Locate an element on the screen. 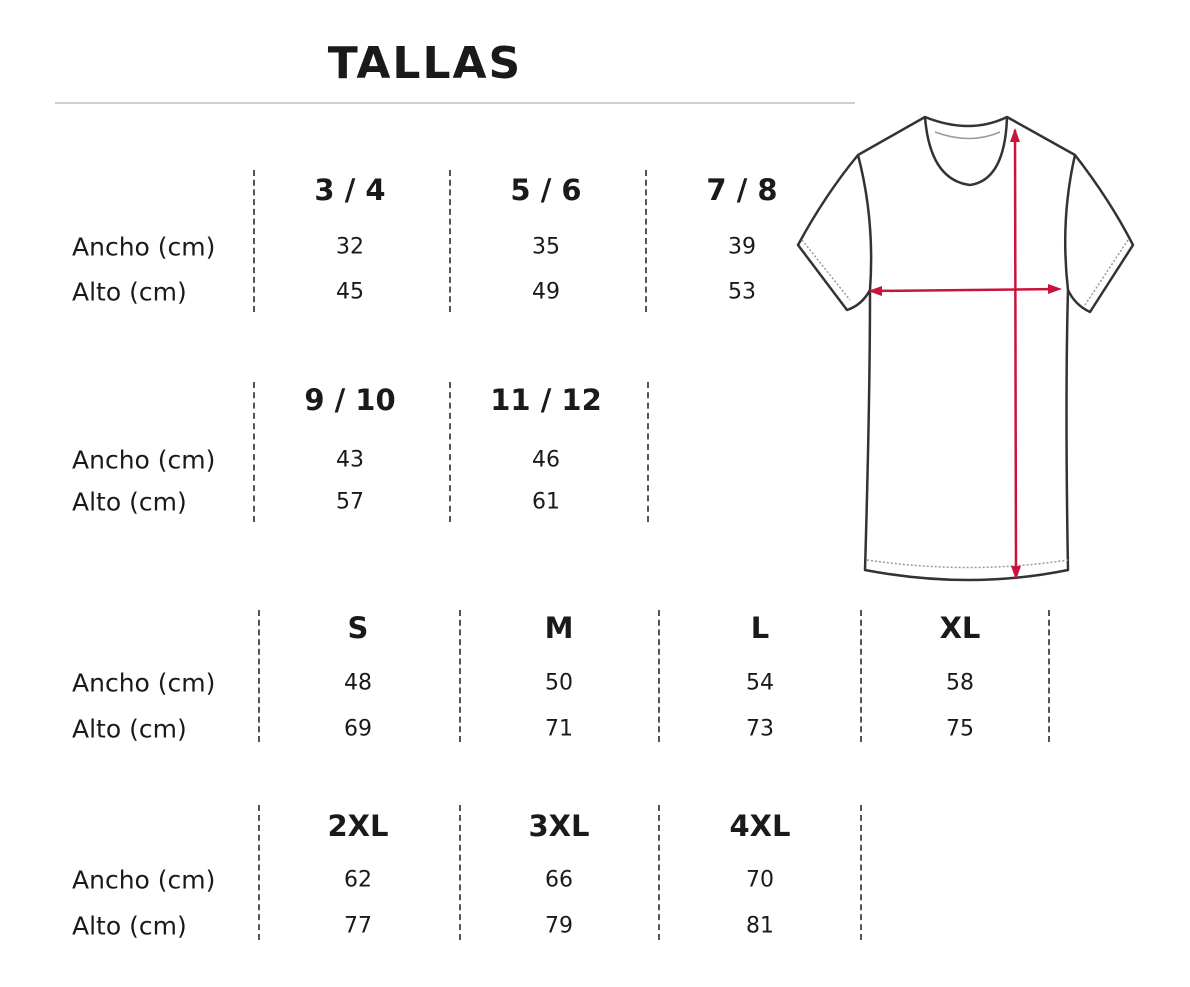 This screenshot has width=1190, height=987. height-value: 53 is located at coordinates (742, 292).